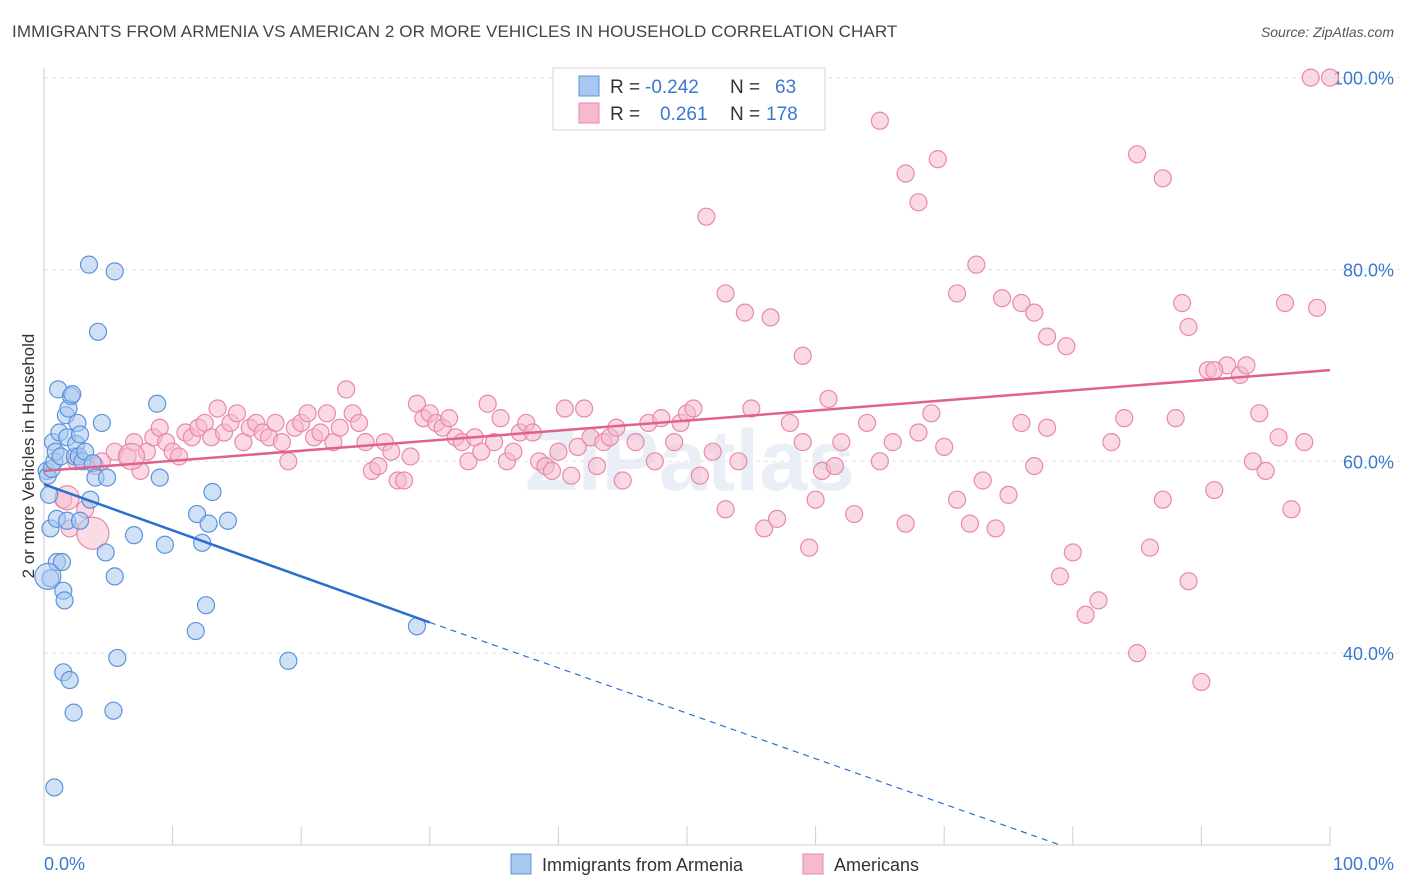  What do you see at coordinates (1363, 79) in the screenshot?
I see `y-tick-label: 100.0%` at bounding box center [1363, 79].